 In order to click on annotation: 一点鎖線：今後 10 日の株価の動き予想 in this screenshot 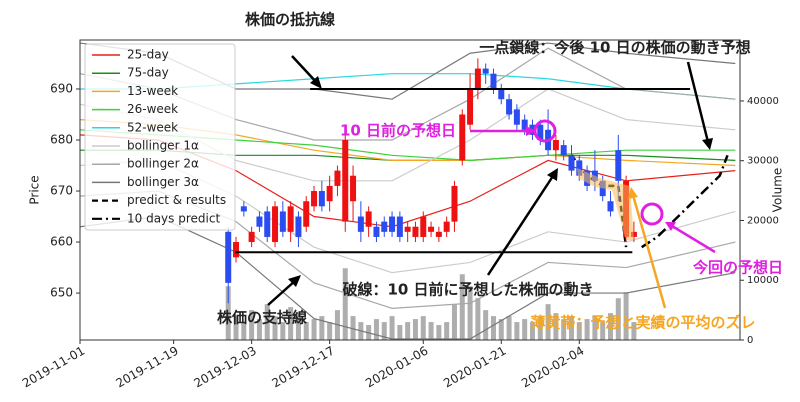, I will do `click(614, 48)`.